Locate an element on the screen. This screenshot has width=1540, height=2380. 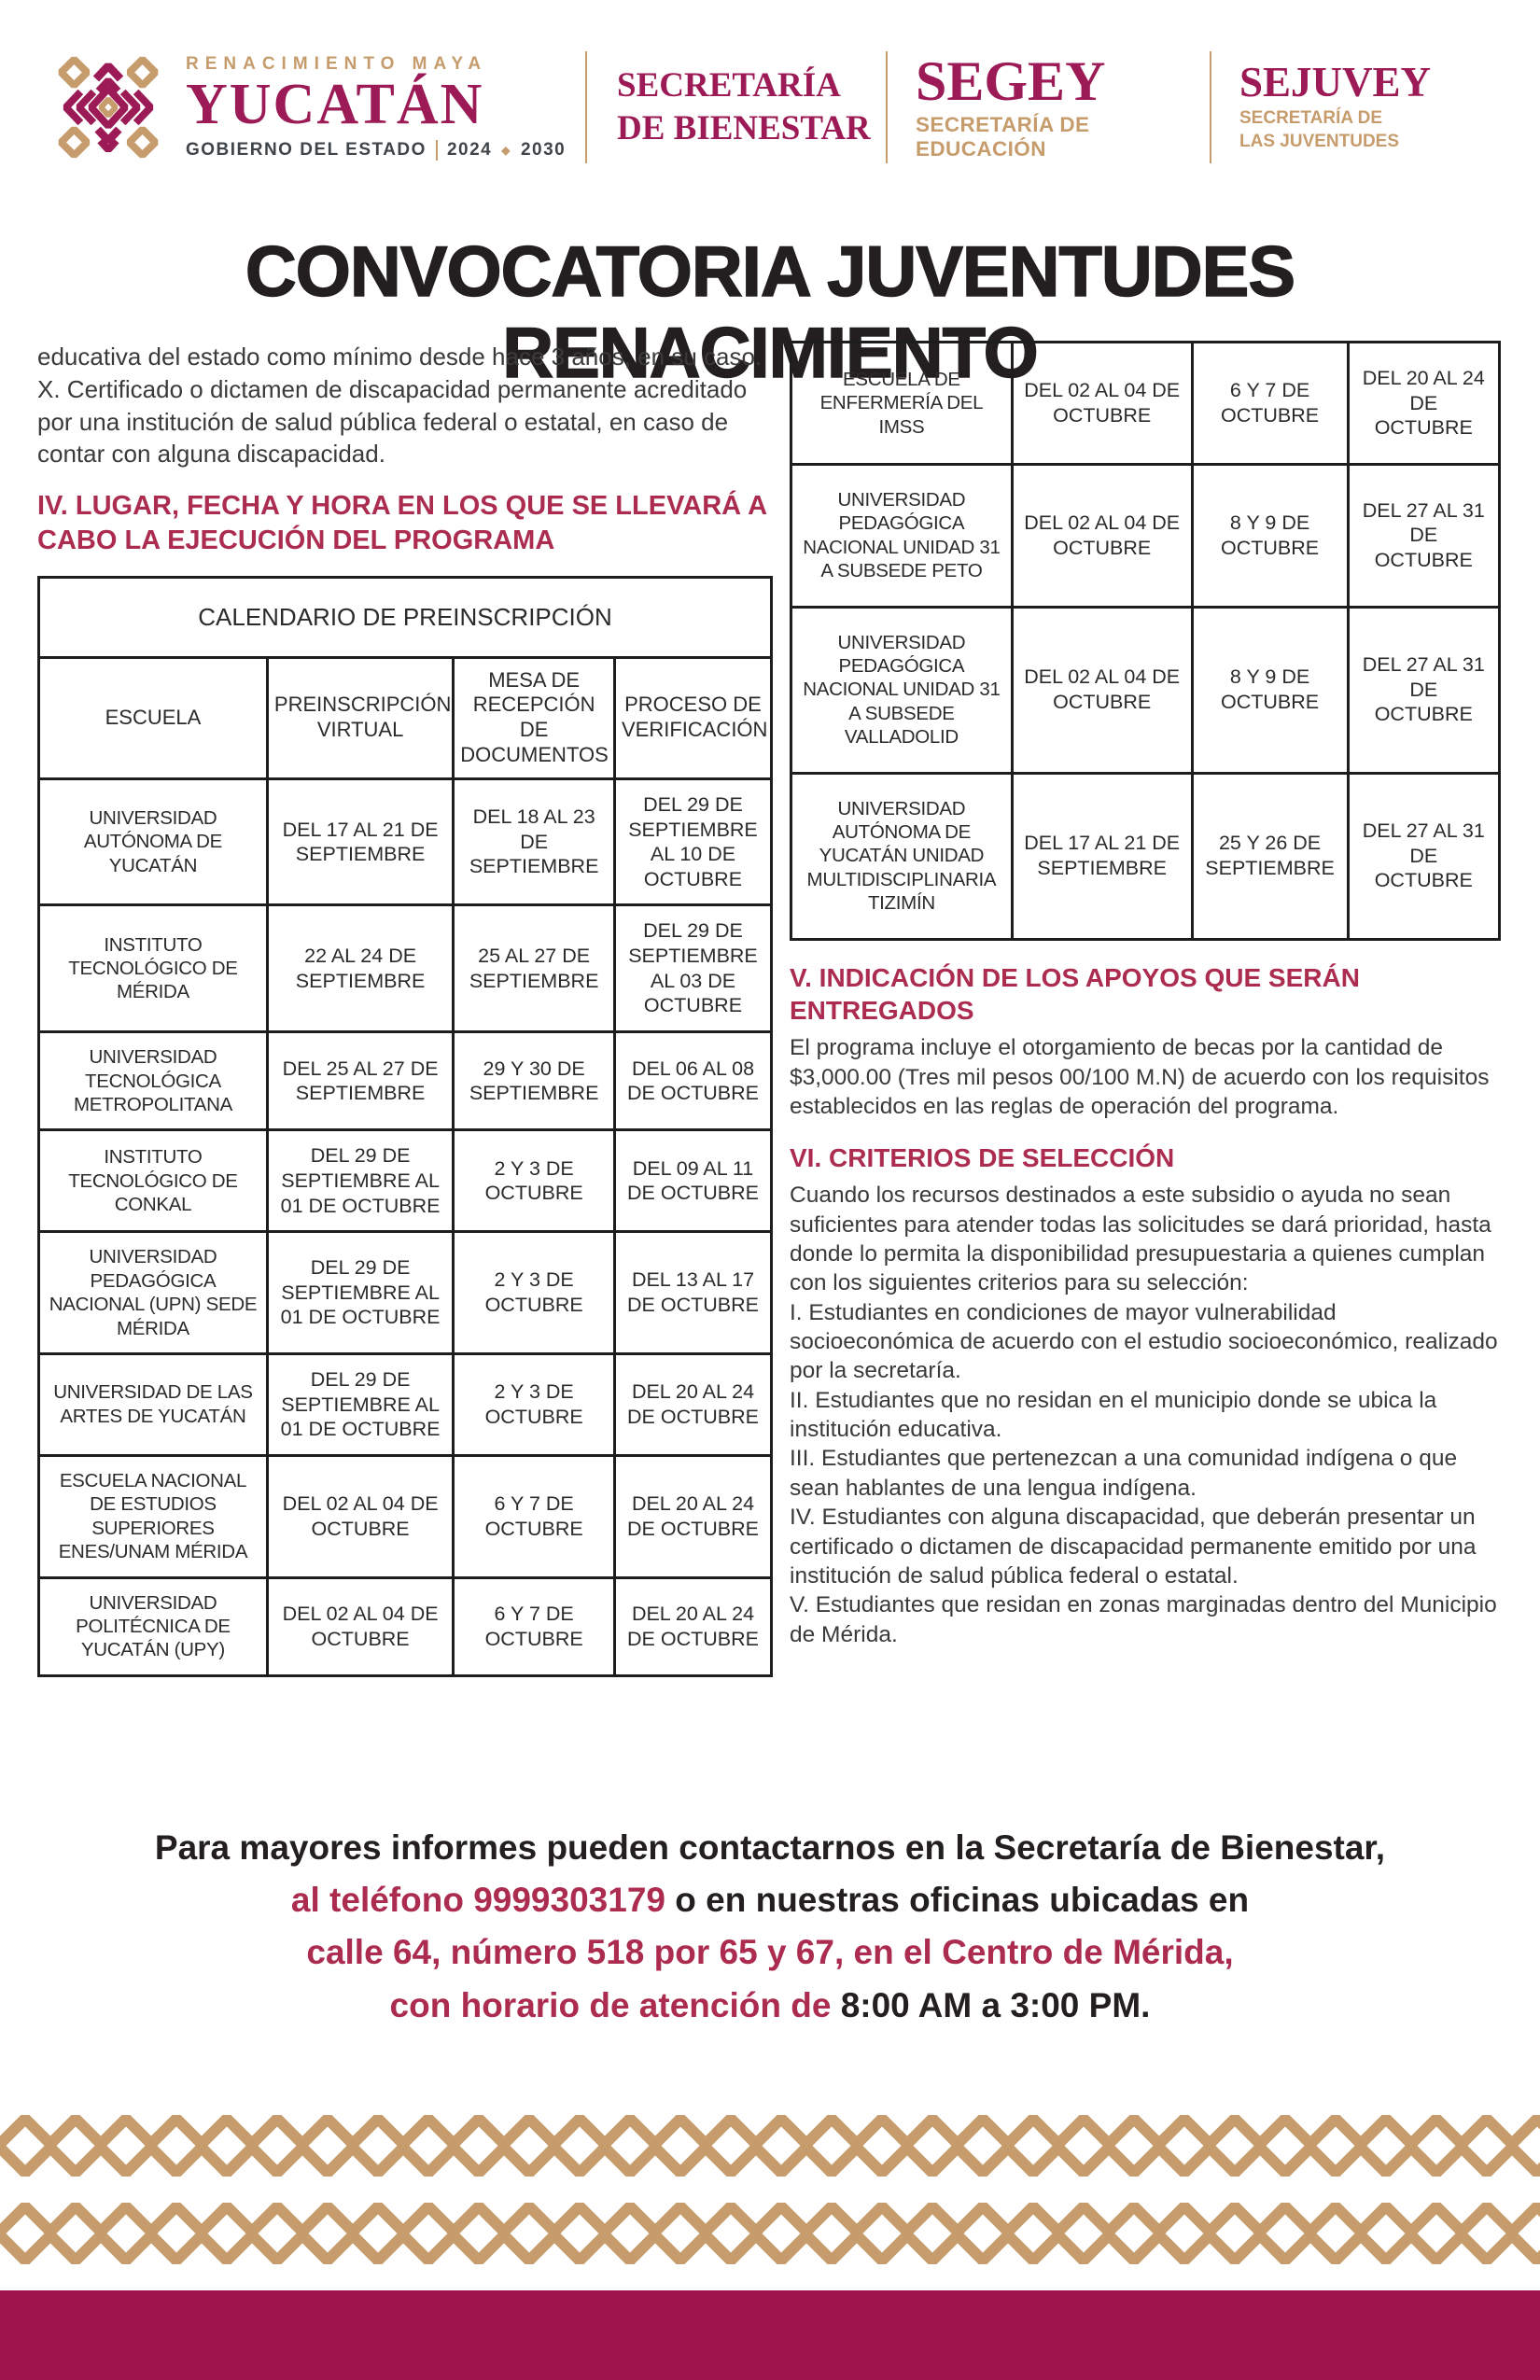
table-cell: UNIVERSIDAD AUTÓNOMA DE YUCATÁN is located at coordinates (153, 842).